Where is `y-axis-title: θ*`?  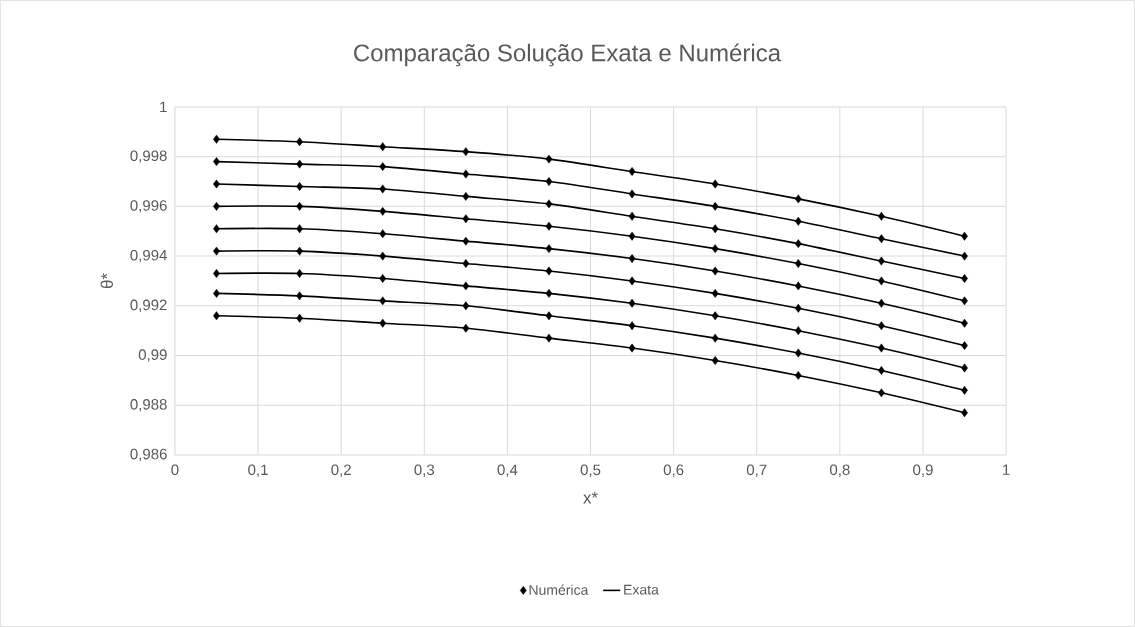 y-axis-title: θ* is located at coordinates (106, 281).